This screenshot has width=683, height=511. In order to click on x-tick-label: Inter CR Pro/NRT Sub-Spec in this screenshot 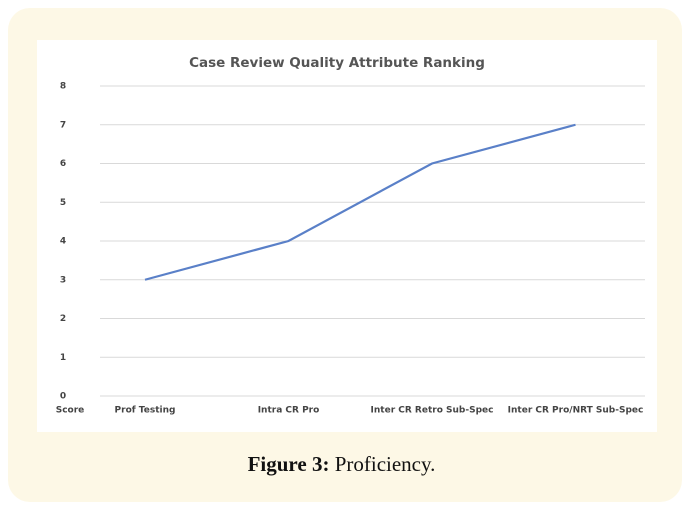, I will do `click(576, 411)`.